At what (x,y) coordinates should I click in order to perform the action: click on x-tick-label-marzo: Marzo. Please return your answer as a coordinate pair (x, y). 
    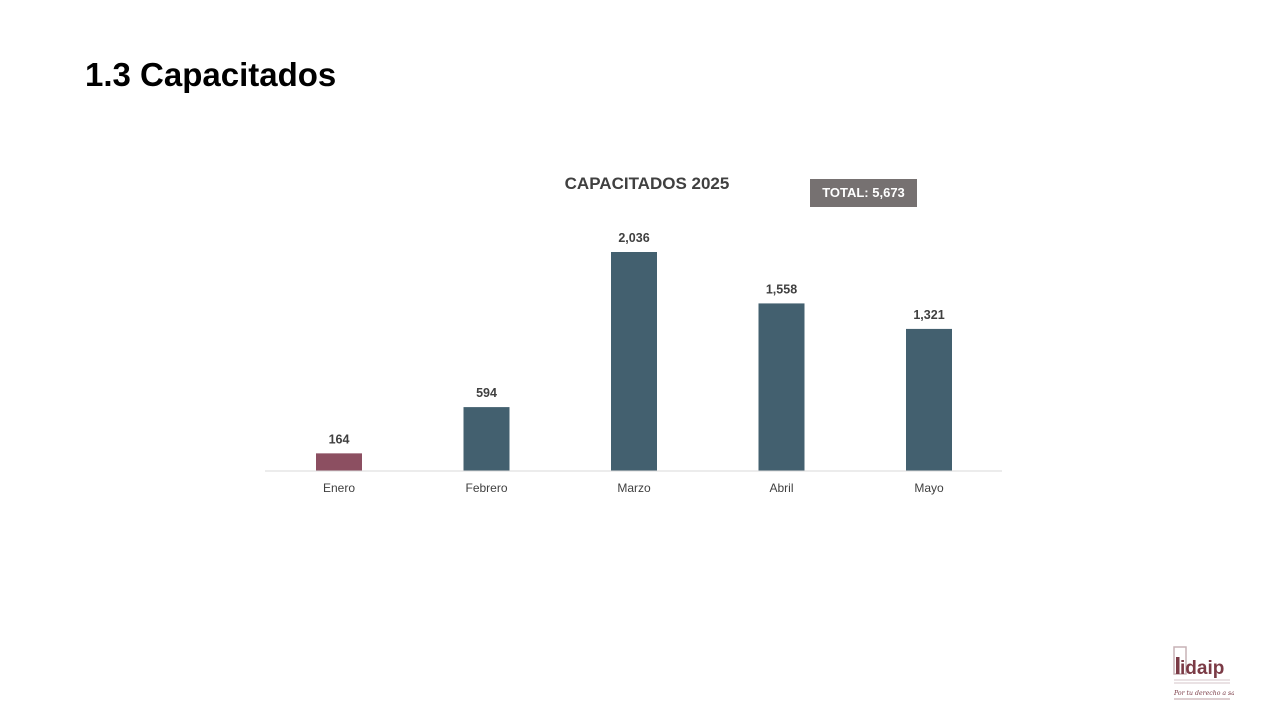
    Looking at the image, I should click on (634, 488).